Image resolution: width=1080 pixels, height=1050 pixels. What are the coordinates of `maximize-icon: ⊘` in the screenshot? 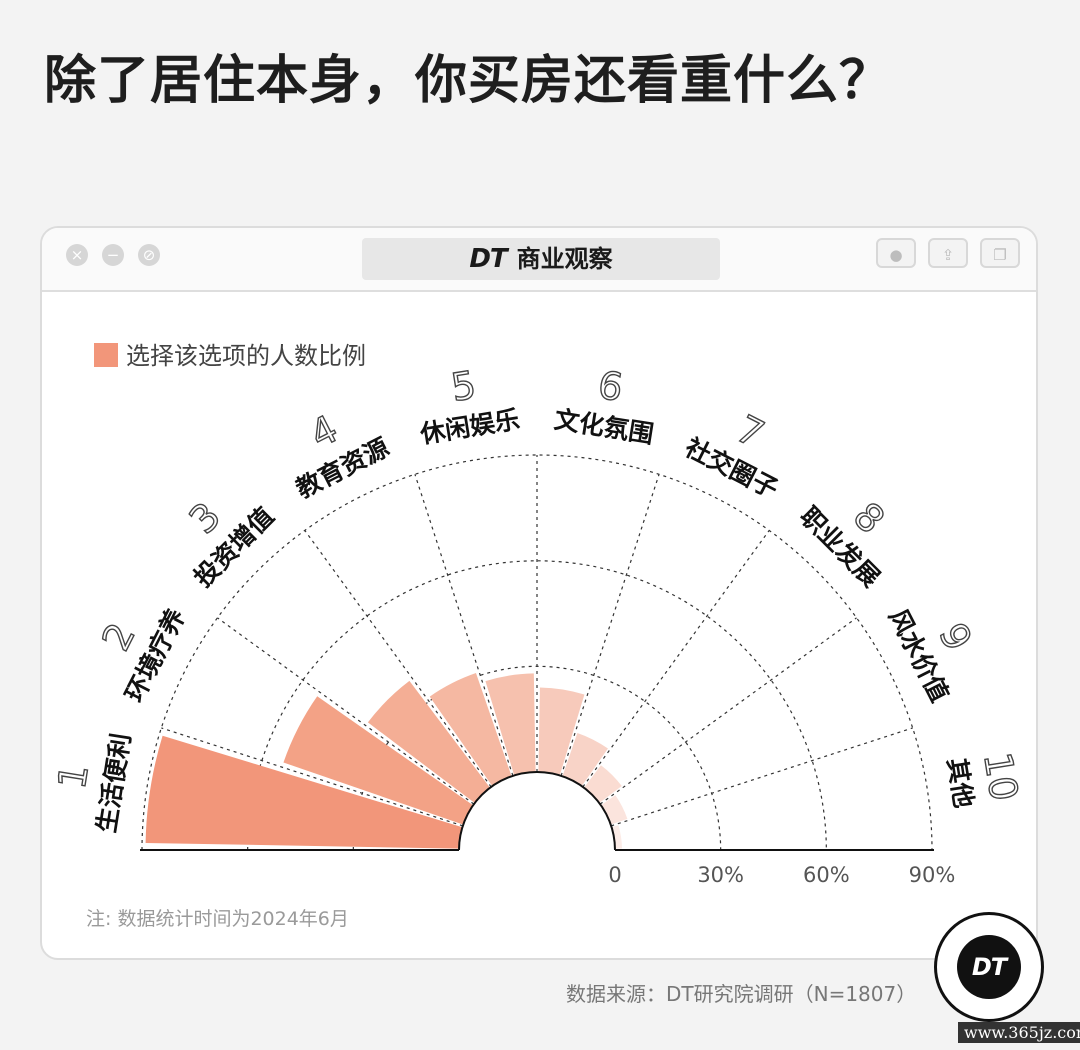 It's located at (149, 255).